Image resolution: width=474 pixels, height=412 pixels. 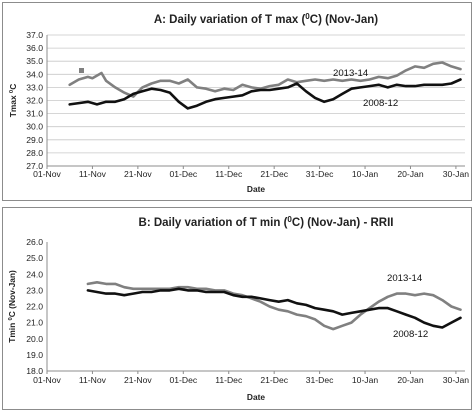 What do you see at coordinates (456, 174) in the screenshot?
I see `x-tick-label: 30-Jan` at bounding box center [456, 174].